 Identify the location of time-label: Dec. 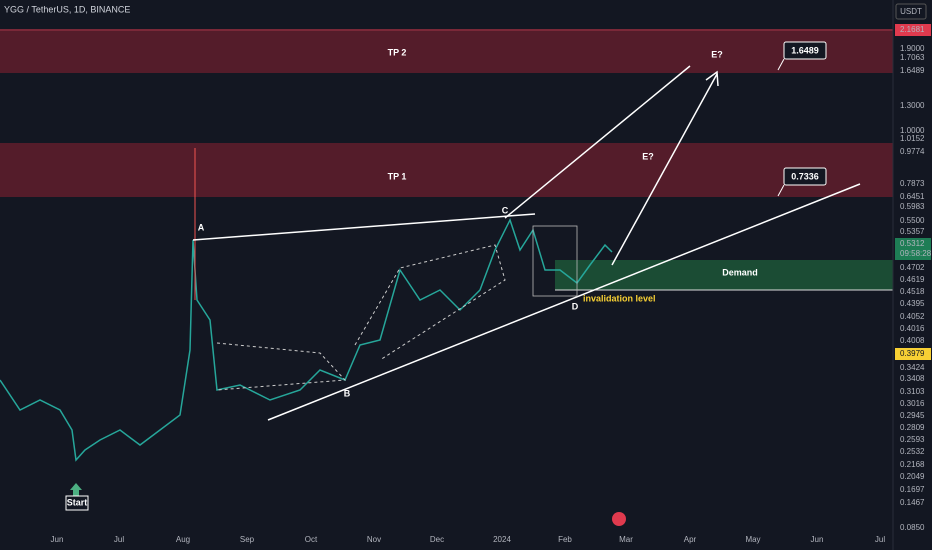
(437, 539).